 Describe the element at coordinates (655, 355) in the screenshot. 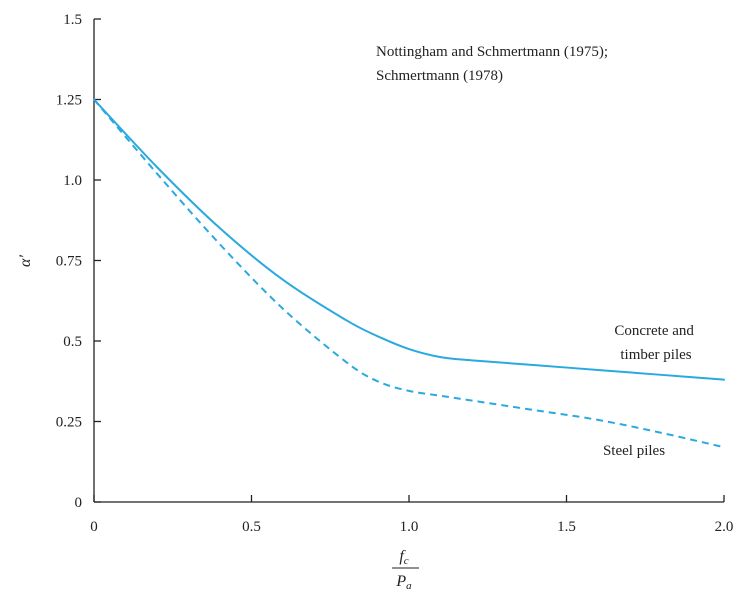

I see `series-label-concrete-line-2: timber piles` at that location.